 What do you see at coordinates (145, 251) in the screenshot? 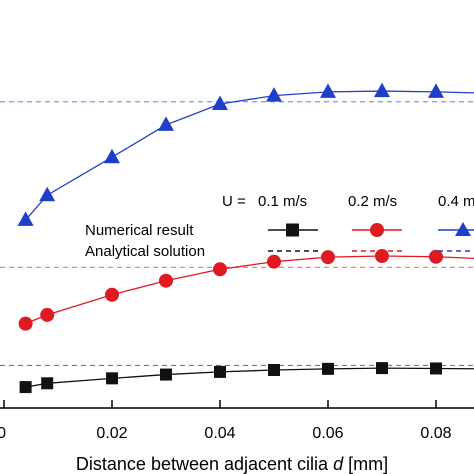
I see `legend-row-analytical: Analytical solution` at bounding box center [145, 251].